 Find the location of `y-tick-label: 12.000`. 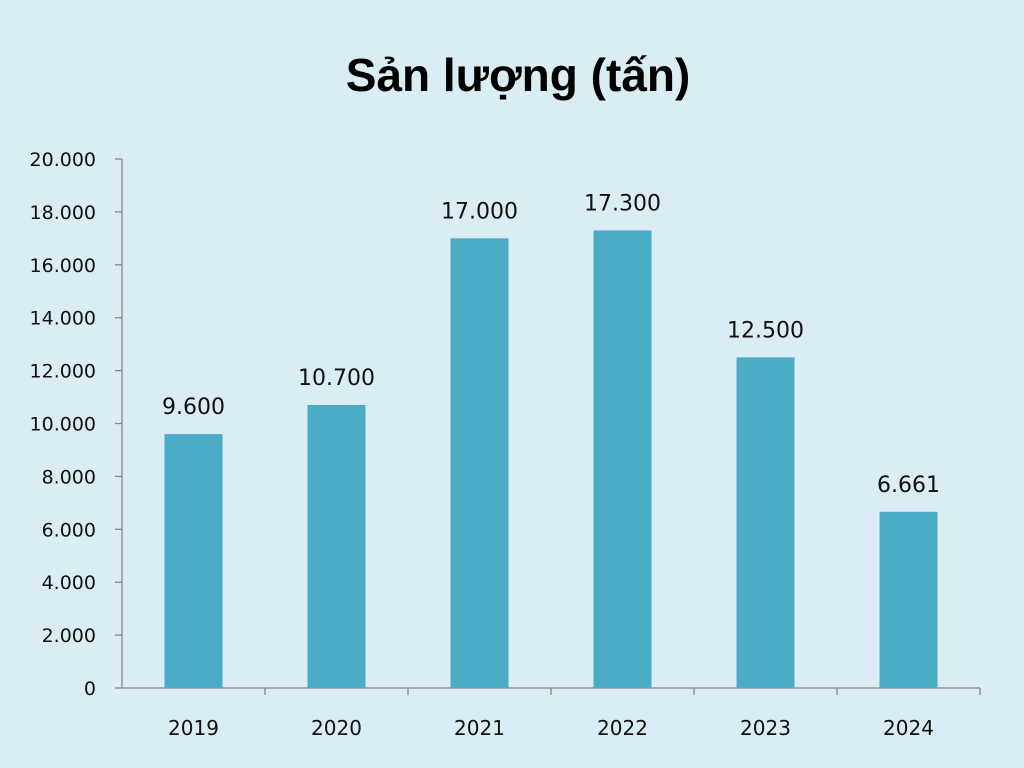

y-tick-label: 12.000 is located at coordinates (63, 372).